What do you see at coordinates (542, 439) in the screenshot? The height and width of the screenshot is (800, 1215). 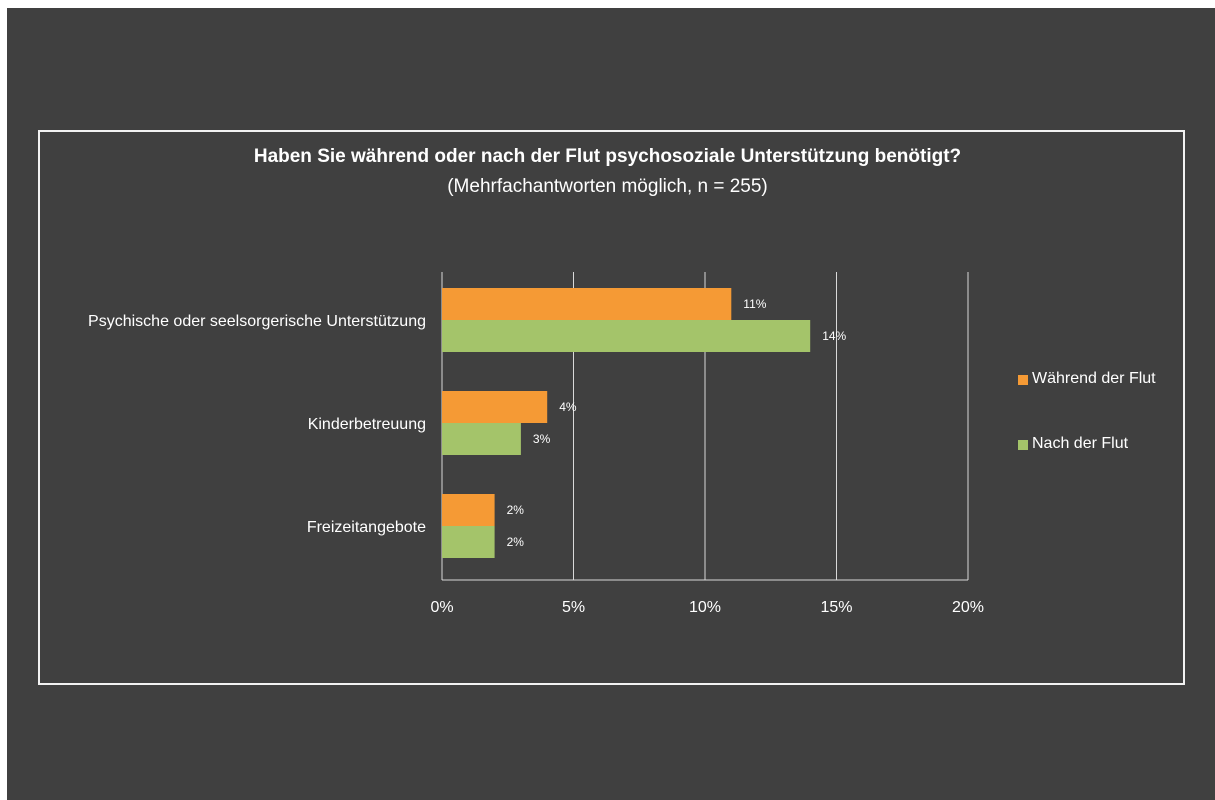 I see `data-label: 3%` at bounding box center [542, 439].